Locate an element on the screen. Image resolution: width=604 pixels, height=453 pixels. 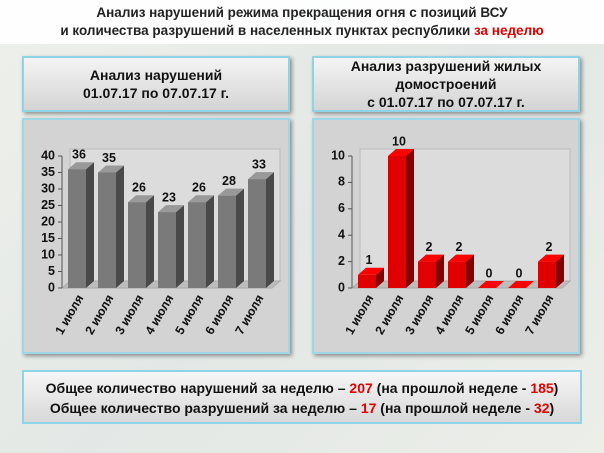
value-label: 36 is located at coordinates (79, 154).